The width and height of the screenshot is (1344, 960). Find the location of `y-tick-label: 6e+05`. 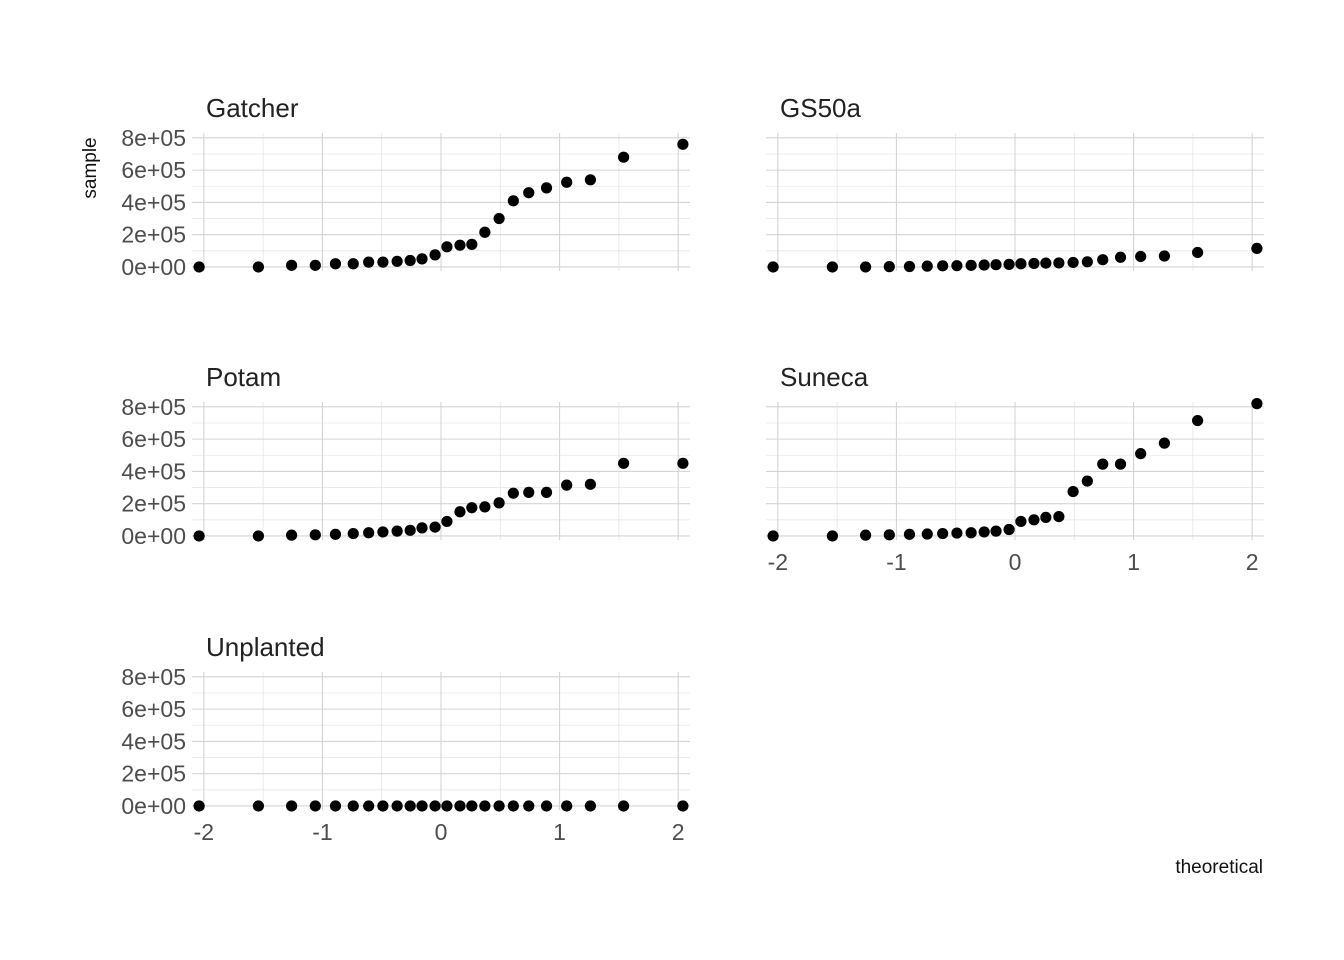

y-tick-label: 6e+05 is located at coordinates (153, 439).